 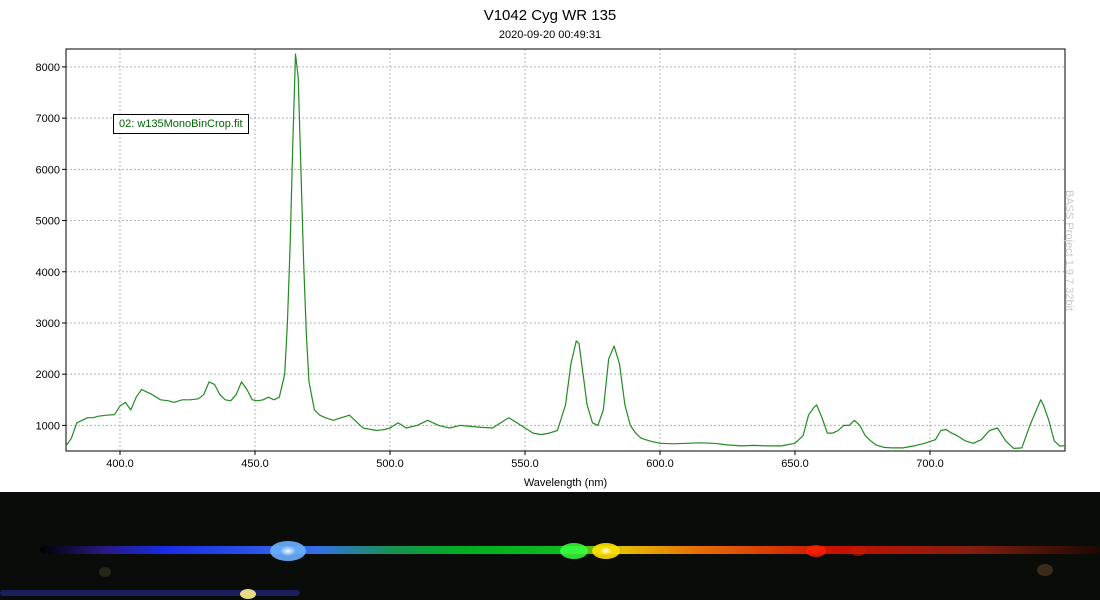 I want to click on spectrum-spot-yellow-core, so click(x=606, y=551).